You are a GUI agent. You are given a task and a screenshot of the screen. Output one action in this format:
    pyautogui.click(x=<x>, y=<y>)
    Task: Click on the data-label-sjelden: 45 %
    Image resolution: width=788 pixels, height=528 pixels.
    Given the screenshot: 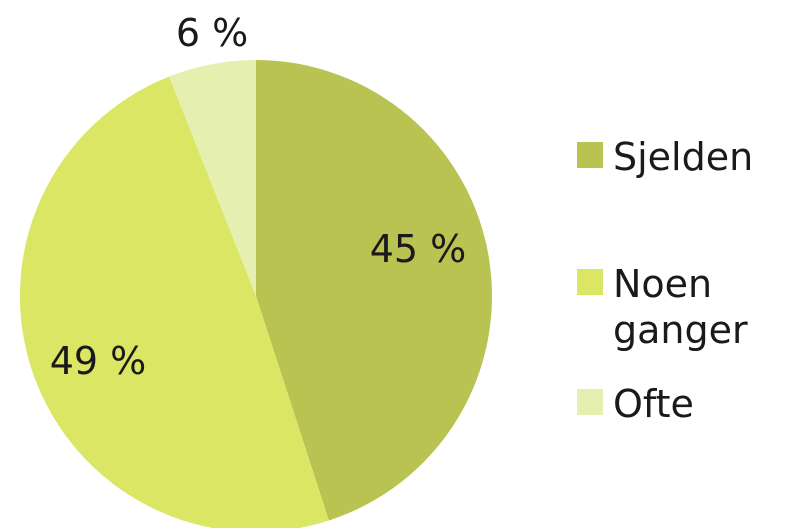 What is the action you would take?
    pyautogui.click(x=418, y=249)
    